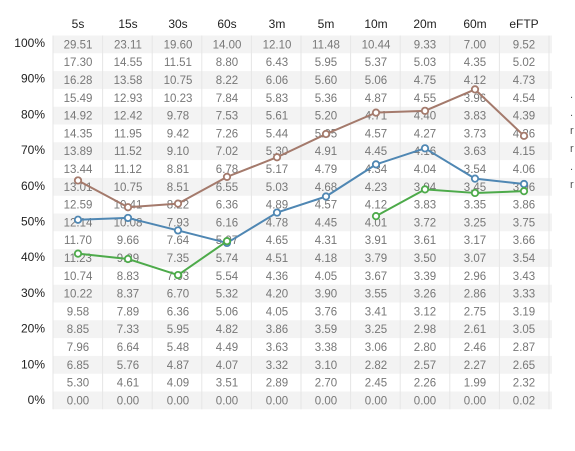  What do you see at coordinates (277, 45) in the screenshot?
I see `table-cell: 12.10` at bounding box center [277, 45].